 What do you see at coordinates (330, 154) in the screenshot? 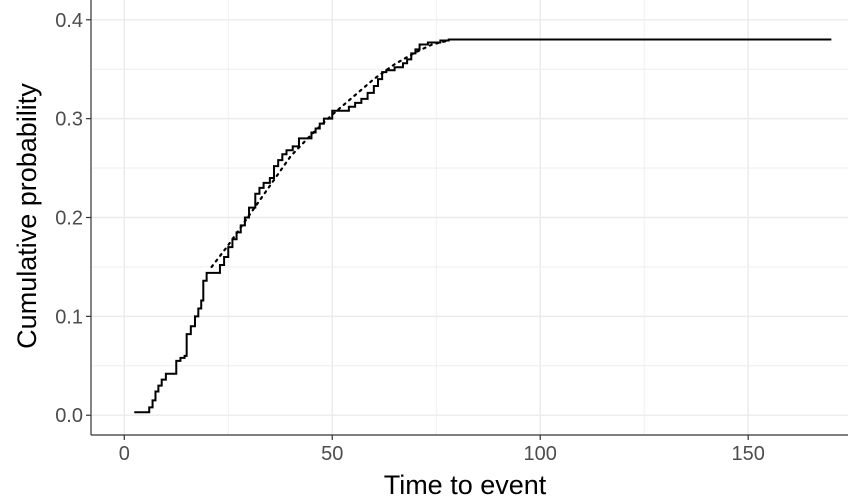
I see `dotted-curve` at bounding box center [330, 154].